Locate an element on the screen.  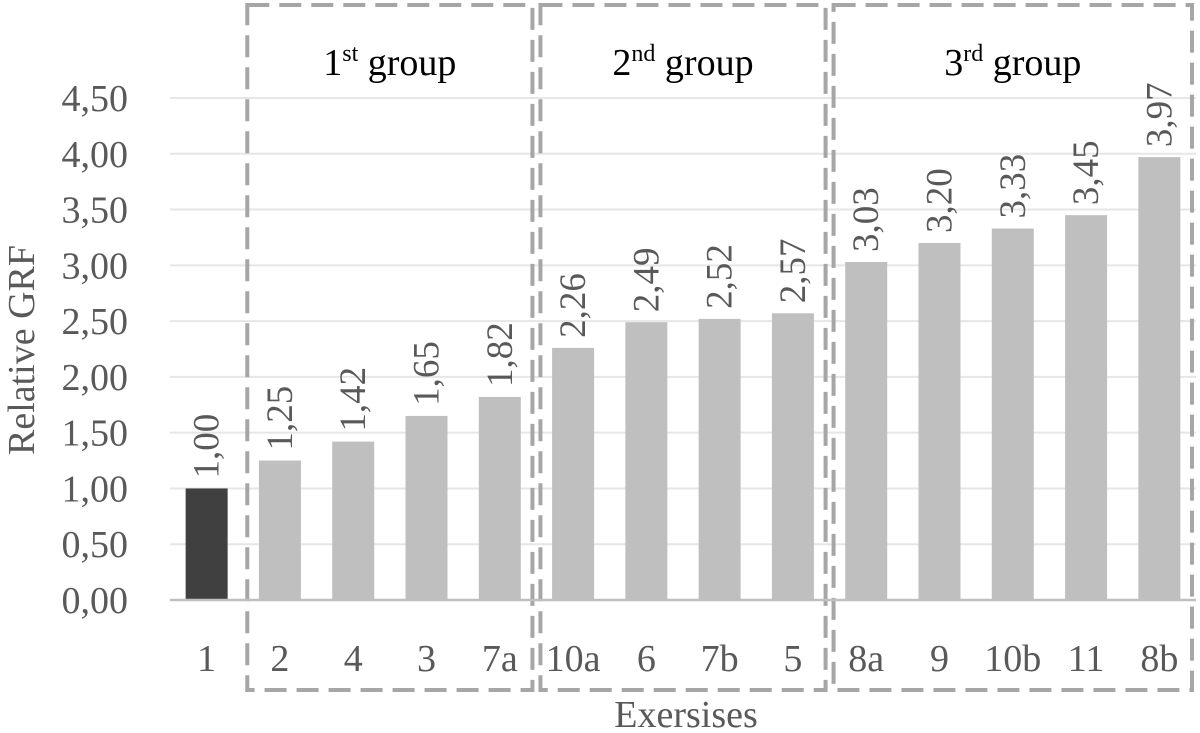
group-label-3: 3rd group is located at coordinates (1012, 62).